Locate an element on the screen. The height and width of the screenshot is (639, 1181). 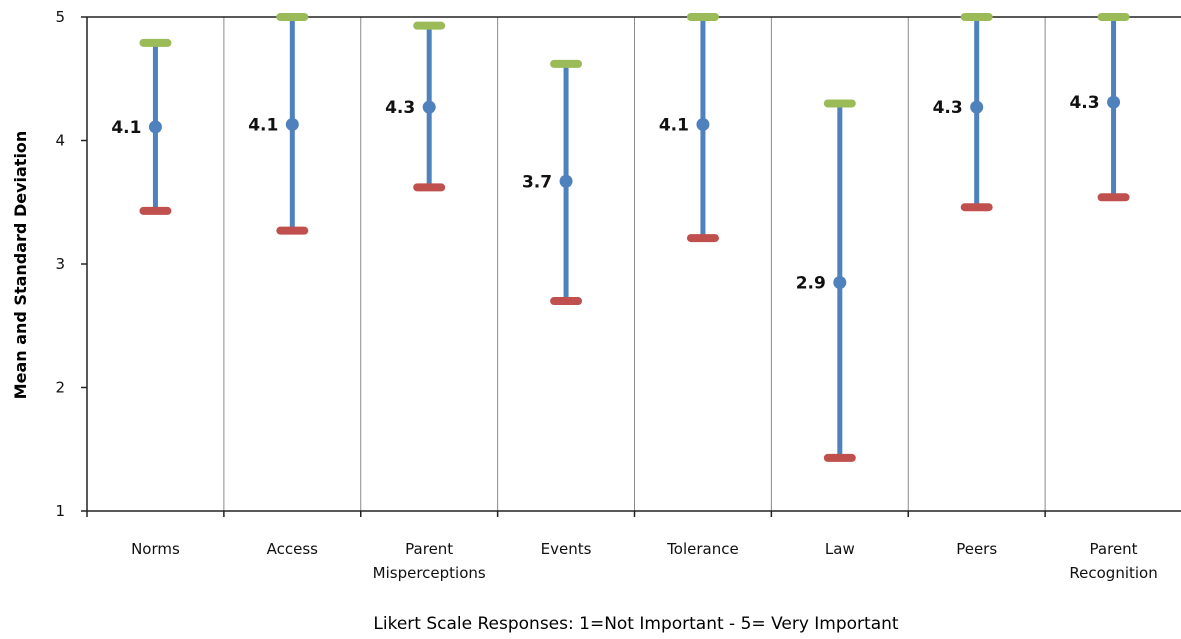
error-bar-5: 2.9 is located at coordinates (826, 280).